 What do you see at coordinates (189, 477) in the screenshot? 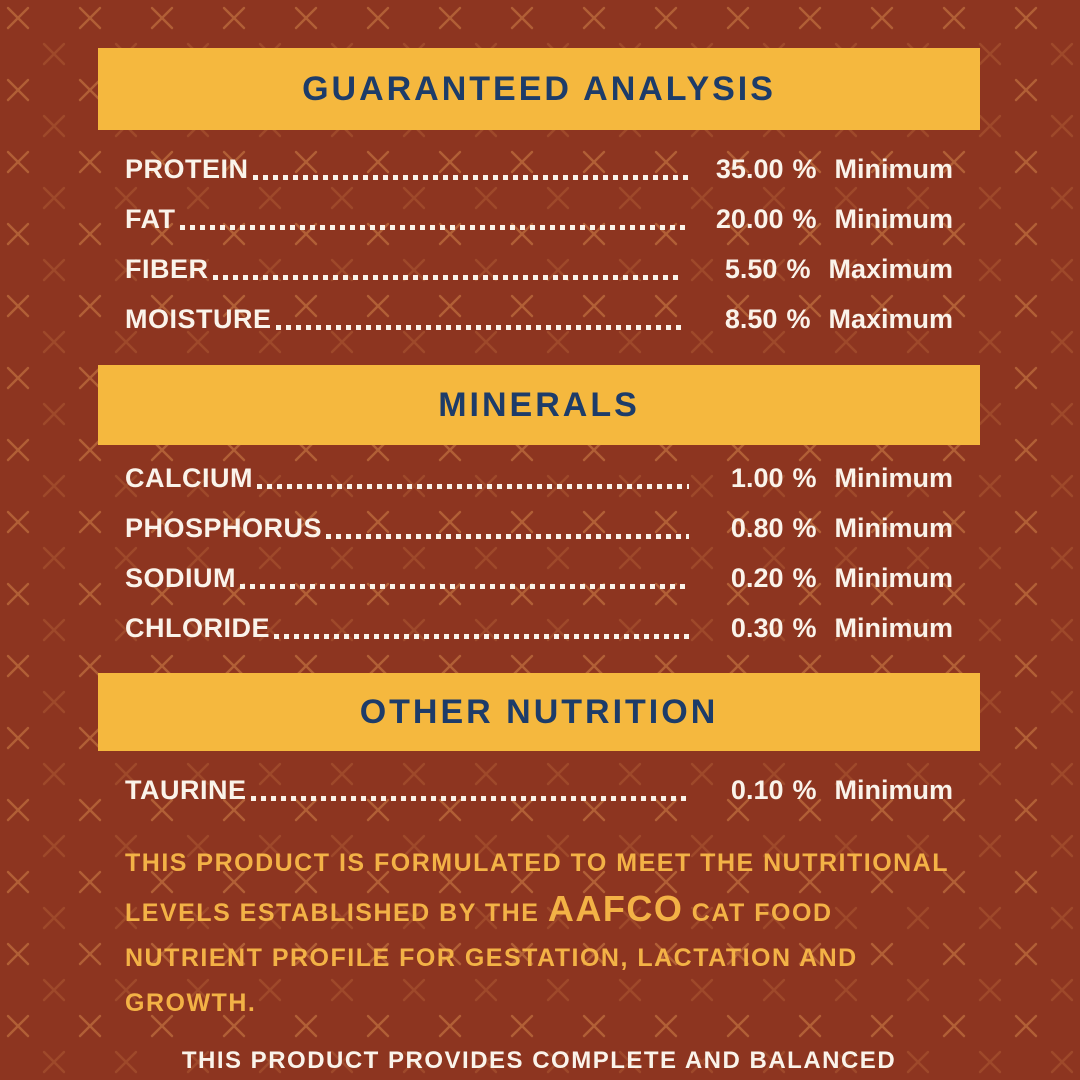
I see `nutrient-label: CALCIUM` at bounding box center [189, 477].